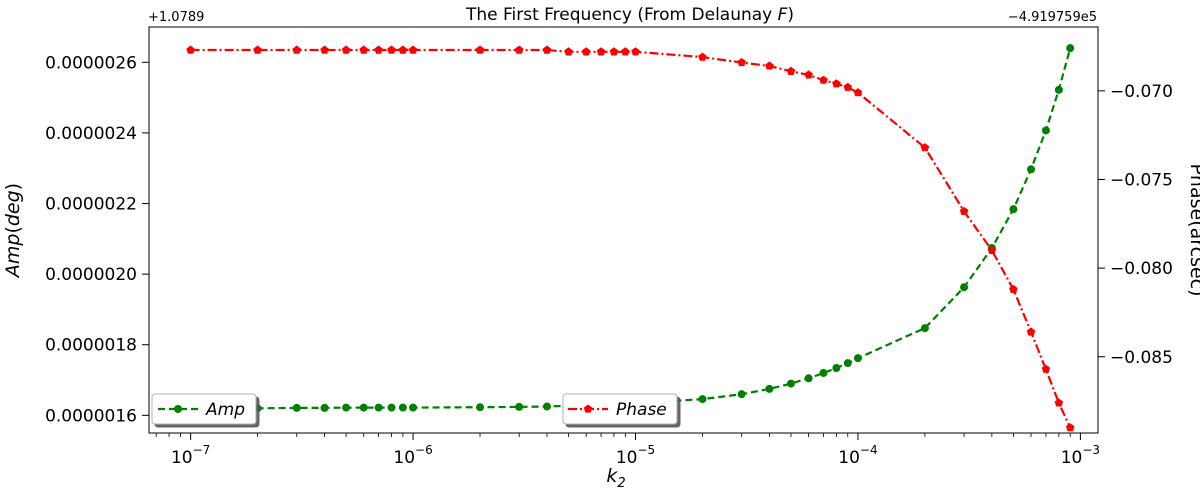  I want to click on legend-amp-box, so click(204, 409).